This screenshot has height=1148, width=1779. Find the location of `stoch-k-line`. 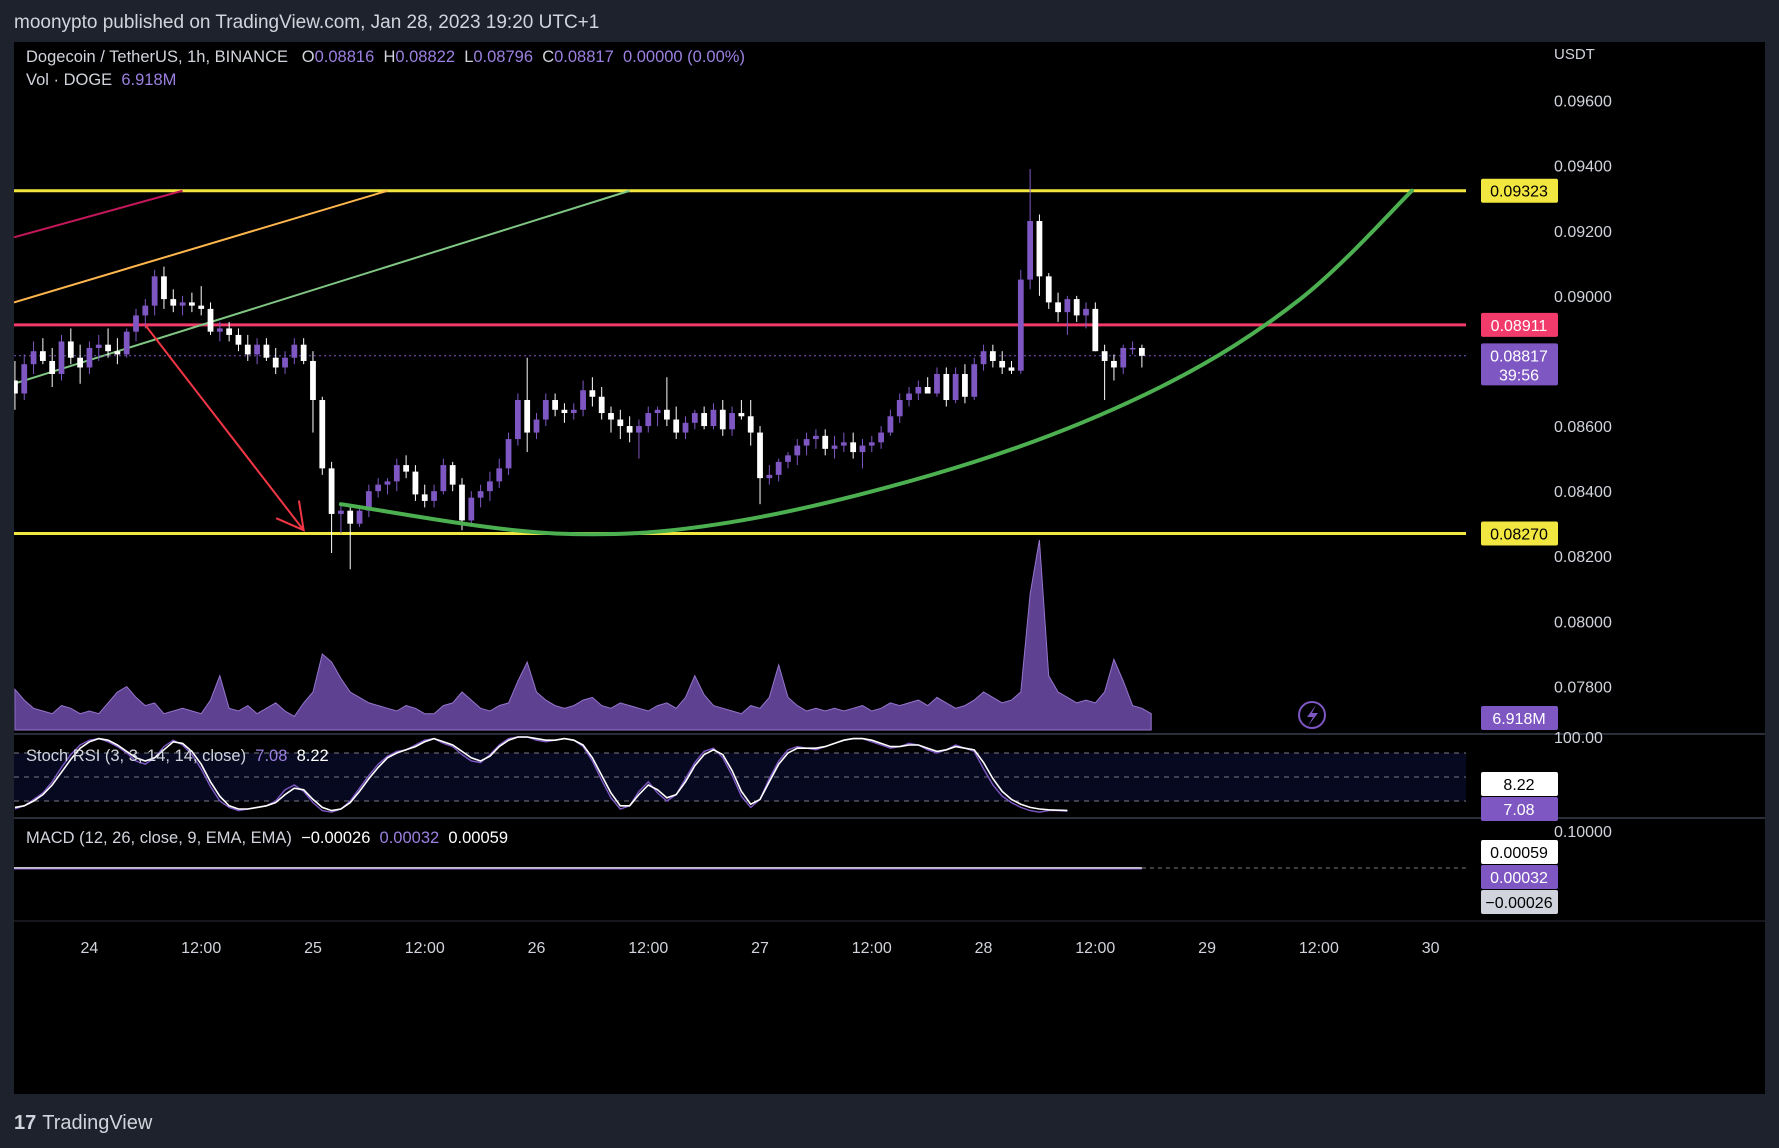

stoch-k-line is located at coordinates (541, 774).